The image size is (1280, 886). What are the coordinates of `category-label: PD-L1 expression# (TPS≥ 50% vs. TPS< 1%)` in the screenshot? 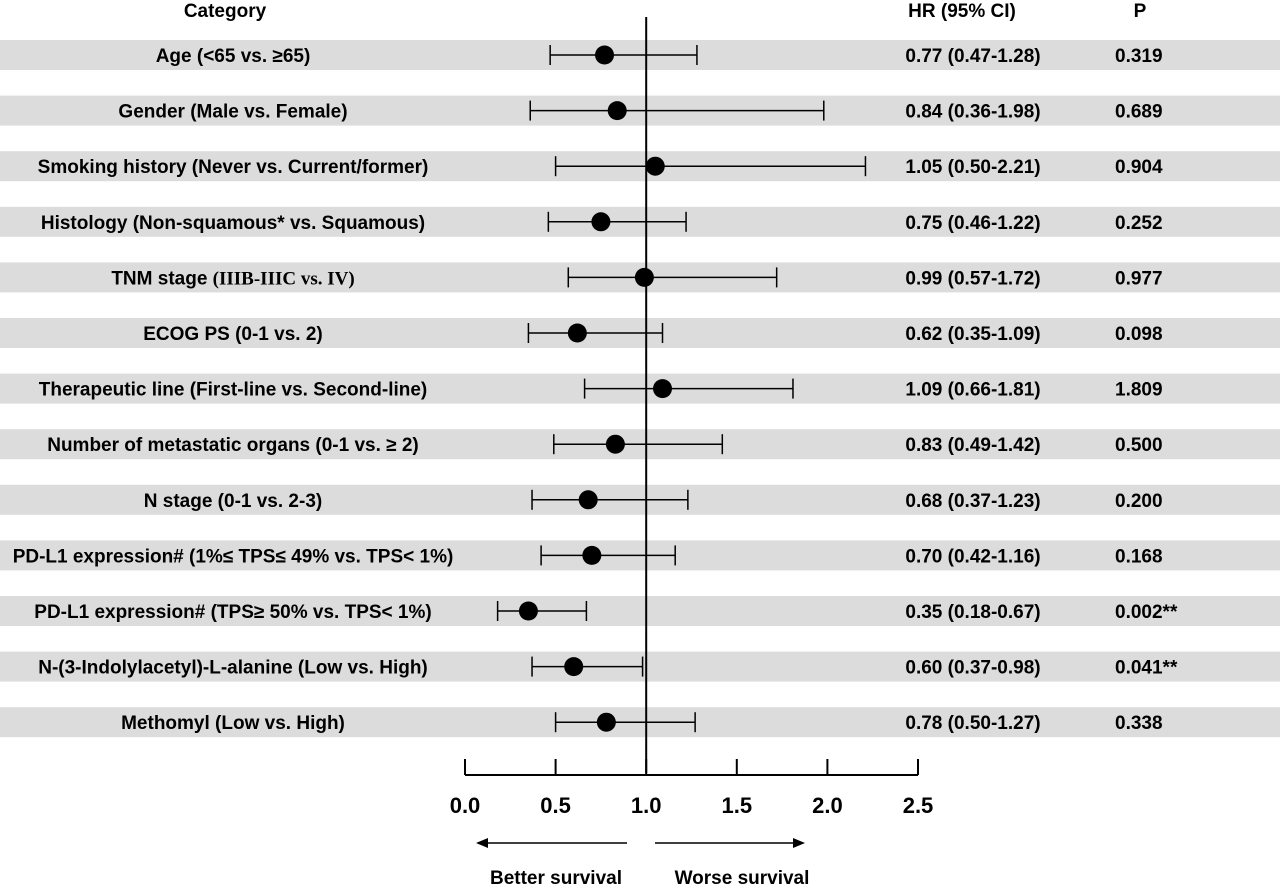 It's located at (232, 612).